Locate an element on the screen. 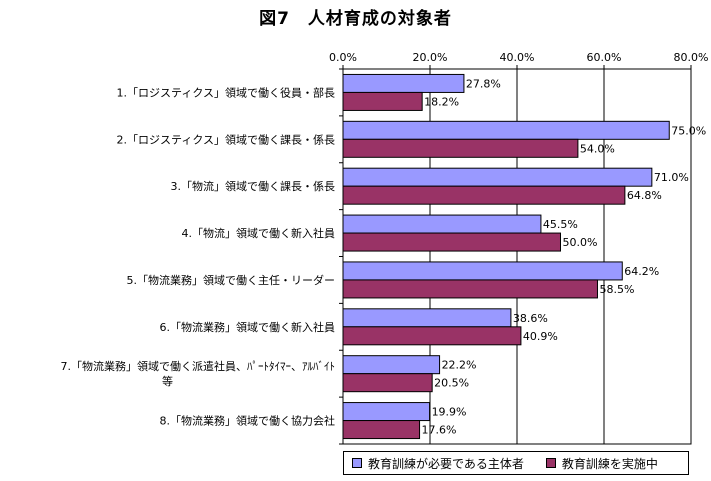 This screenshot has height=481, width=711. data-label: 22.2% is located at coordinates (459, 365).